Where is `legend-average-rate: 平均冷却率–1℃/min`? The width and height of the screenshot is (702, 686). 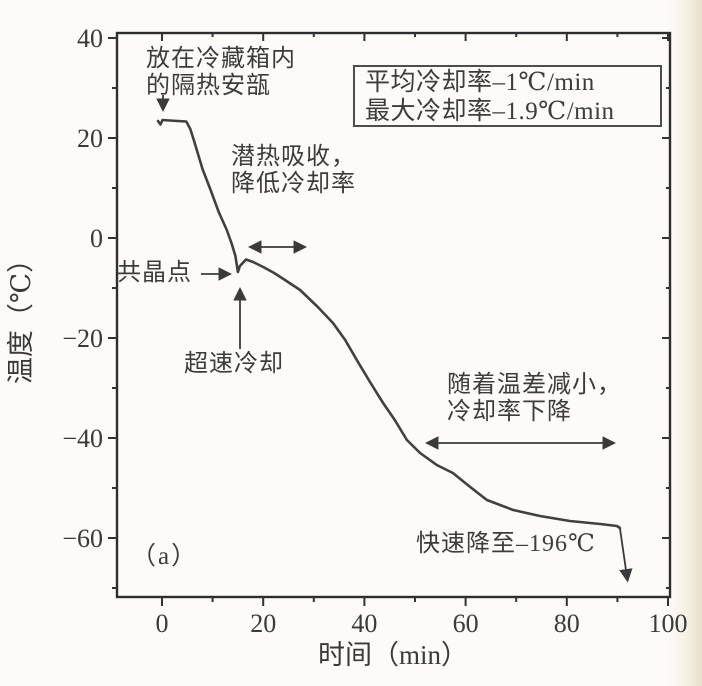
legend-average-rate: 平均冷却率–1℃/min is located at coordinates (480, 82).